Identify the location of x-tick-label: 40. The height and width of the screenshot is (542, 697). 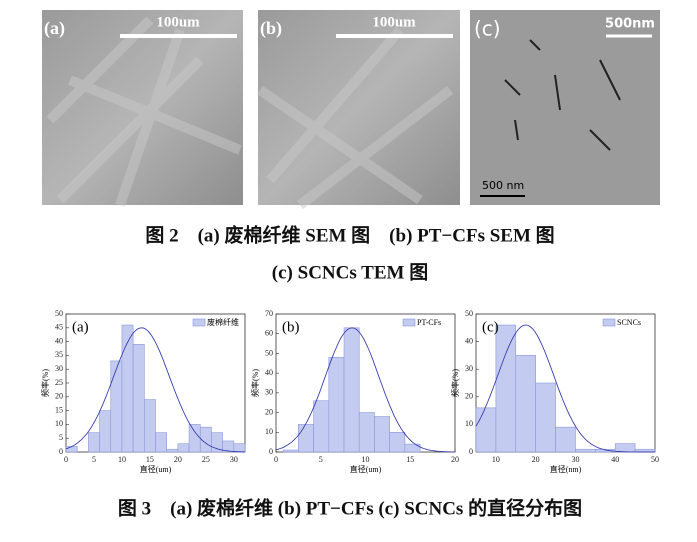
(615, 459).